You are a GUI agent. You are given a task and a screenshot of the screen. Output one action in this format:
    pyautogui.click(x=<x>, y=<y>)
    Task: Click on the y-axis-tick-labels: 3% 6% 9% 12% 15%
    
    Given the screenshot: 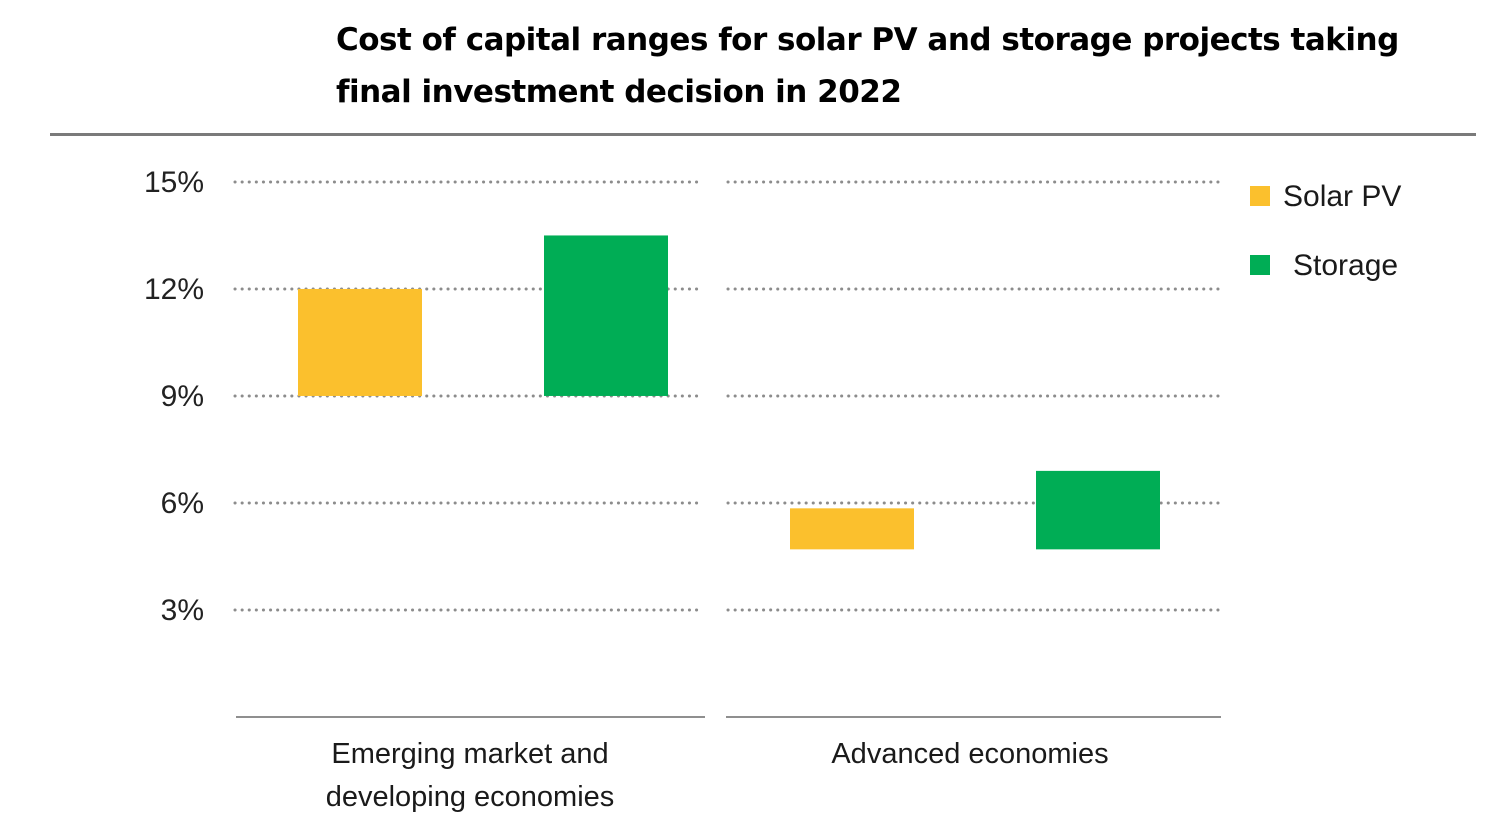 What is the action you would take?
    pyautogui.click(x=174, y=396)
    